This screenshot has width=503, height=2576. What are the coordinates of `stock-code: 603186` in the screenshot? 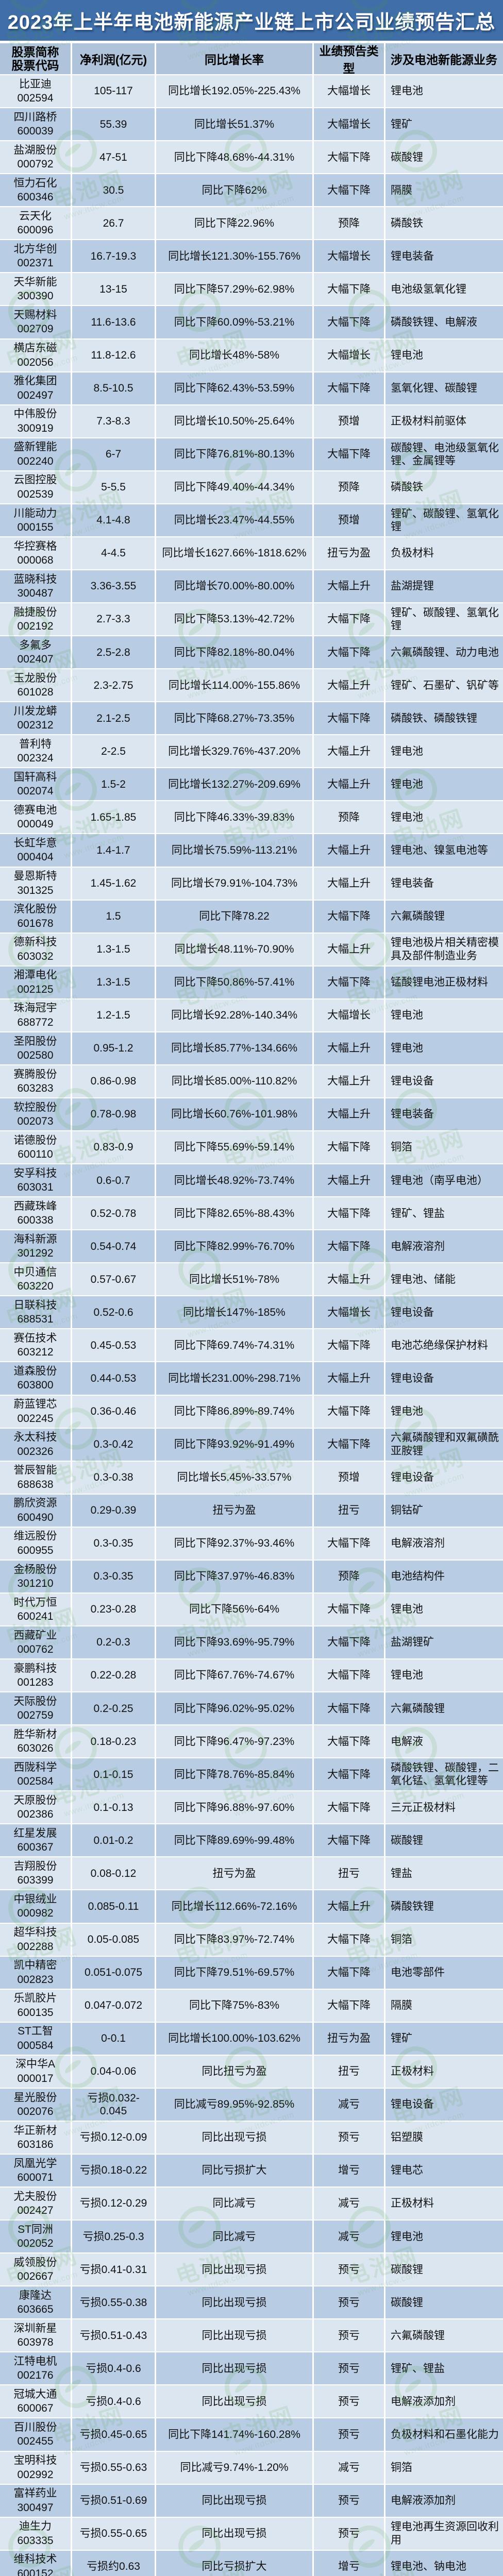 It's located at (35, 2144).